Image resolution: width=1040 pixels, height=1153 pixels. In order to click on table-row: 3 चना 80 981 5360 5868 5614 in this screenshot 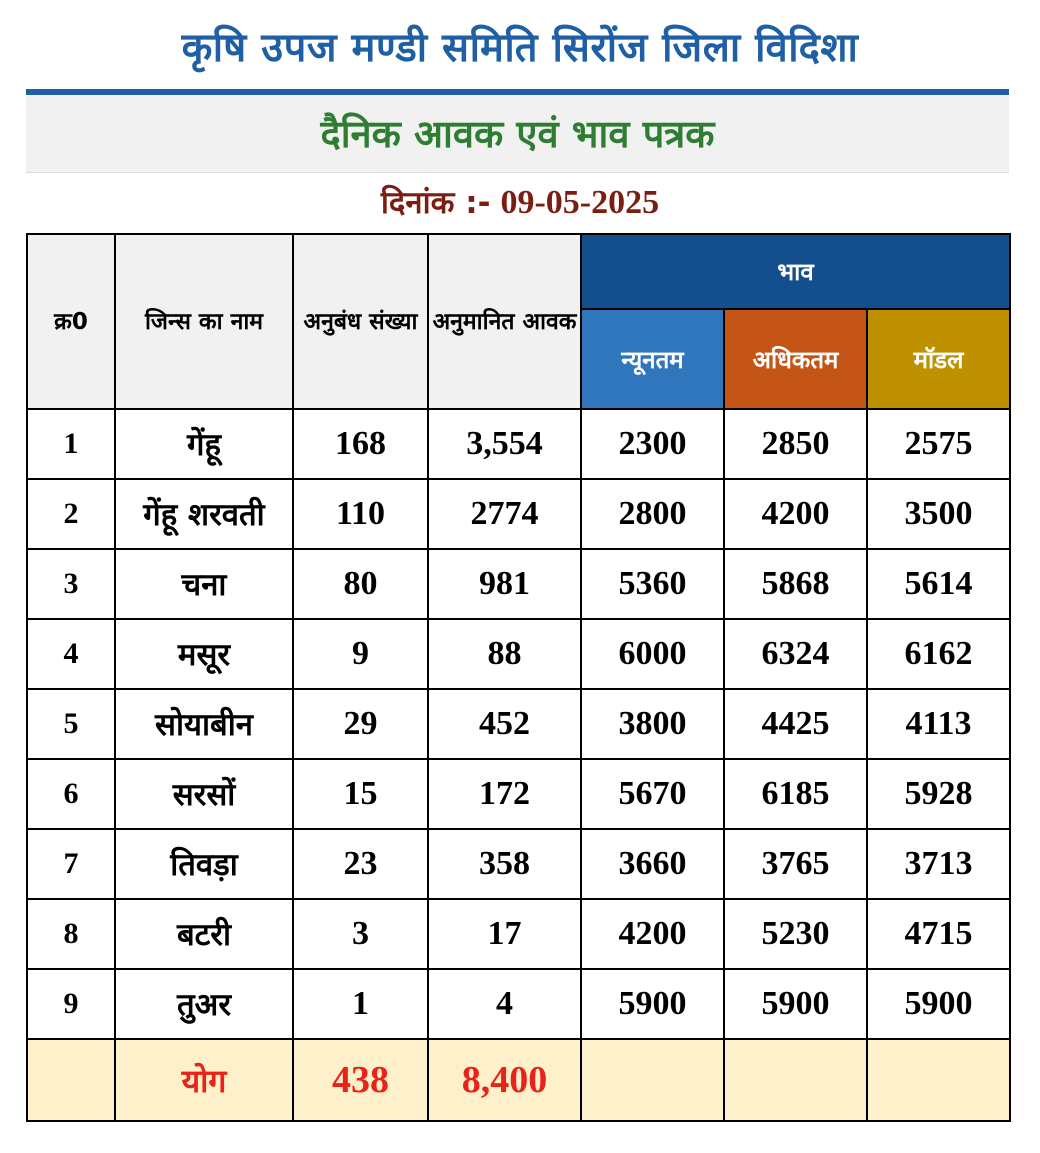, I will do `click(518, 584)`.